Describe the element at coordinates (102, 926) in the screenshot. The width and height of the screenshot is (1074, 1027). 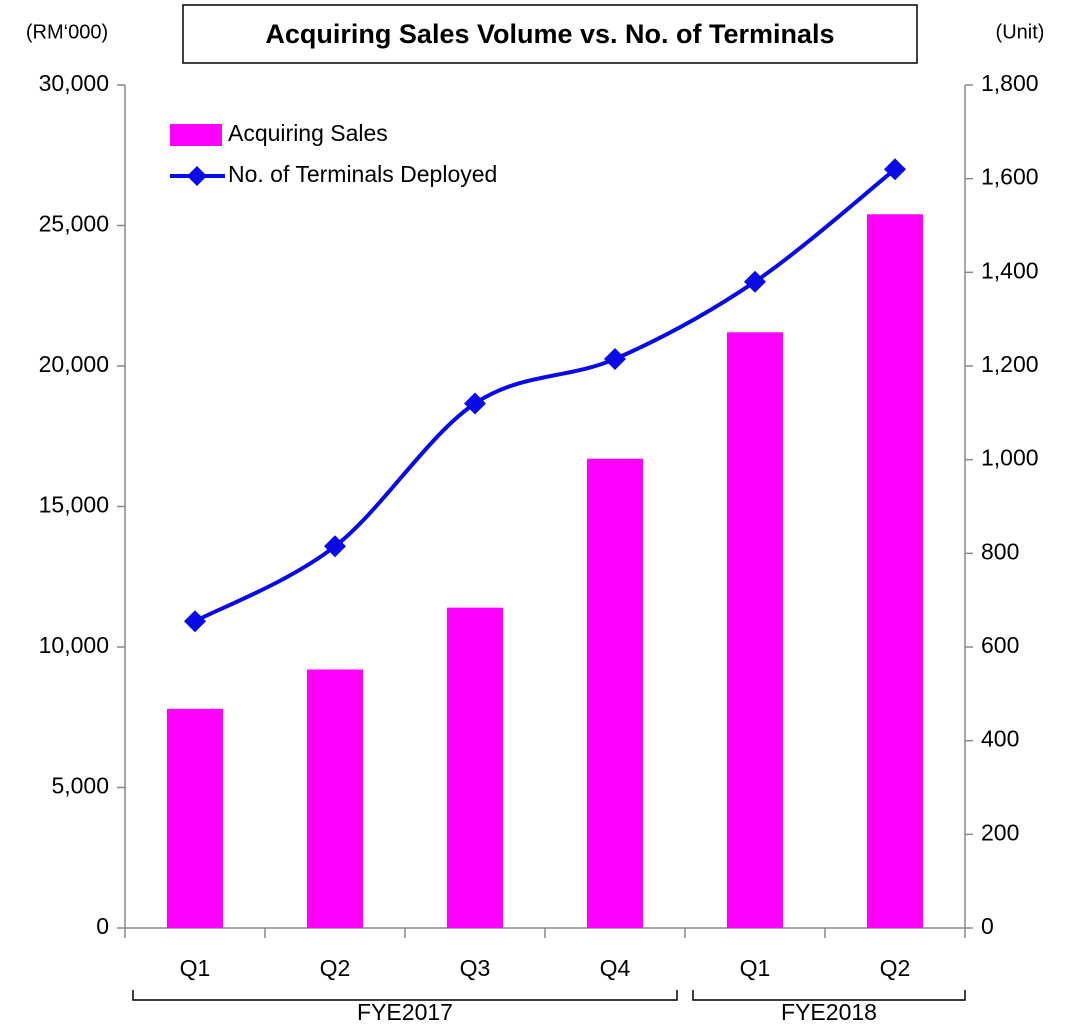
I see `y-tick-label: 0` at that location.